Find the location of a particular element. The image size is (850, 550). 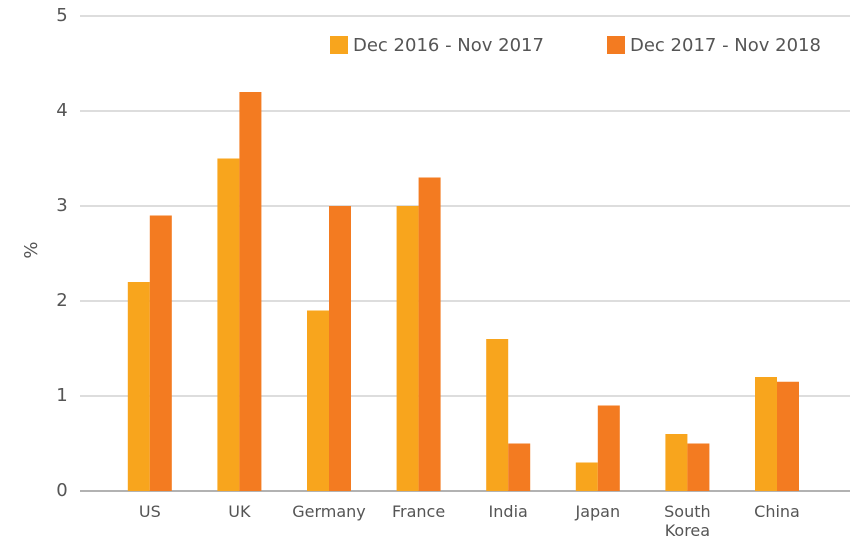

y-tick-label: 0 is located at coordinates (61, 490).